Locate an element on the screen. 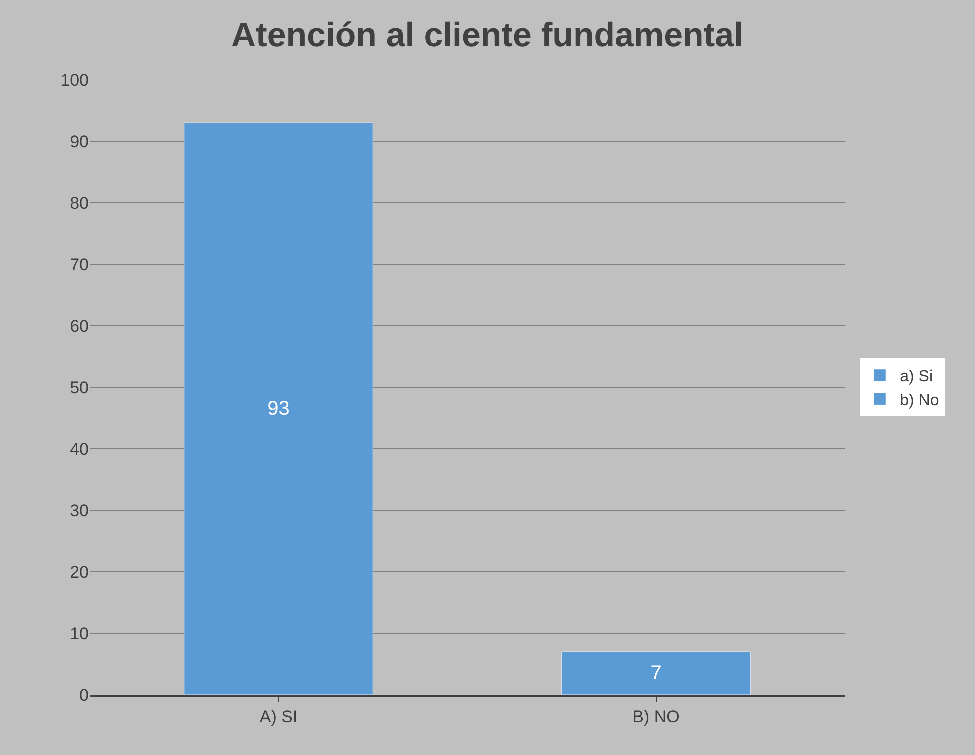  y-tick-label: 40 is located at coordinates (79, 449).